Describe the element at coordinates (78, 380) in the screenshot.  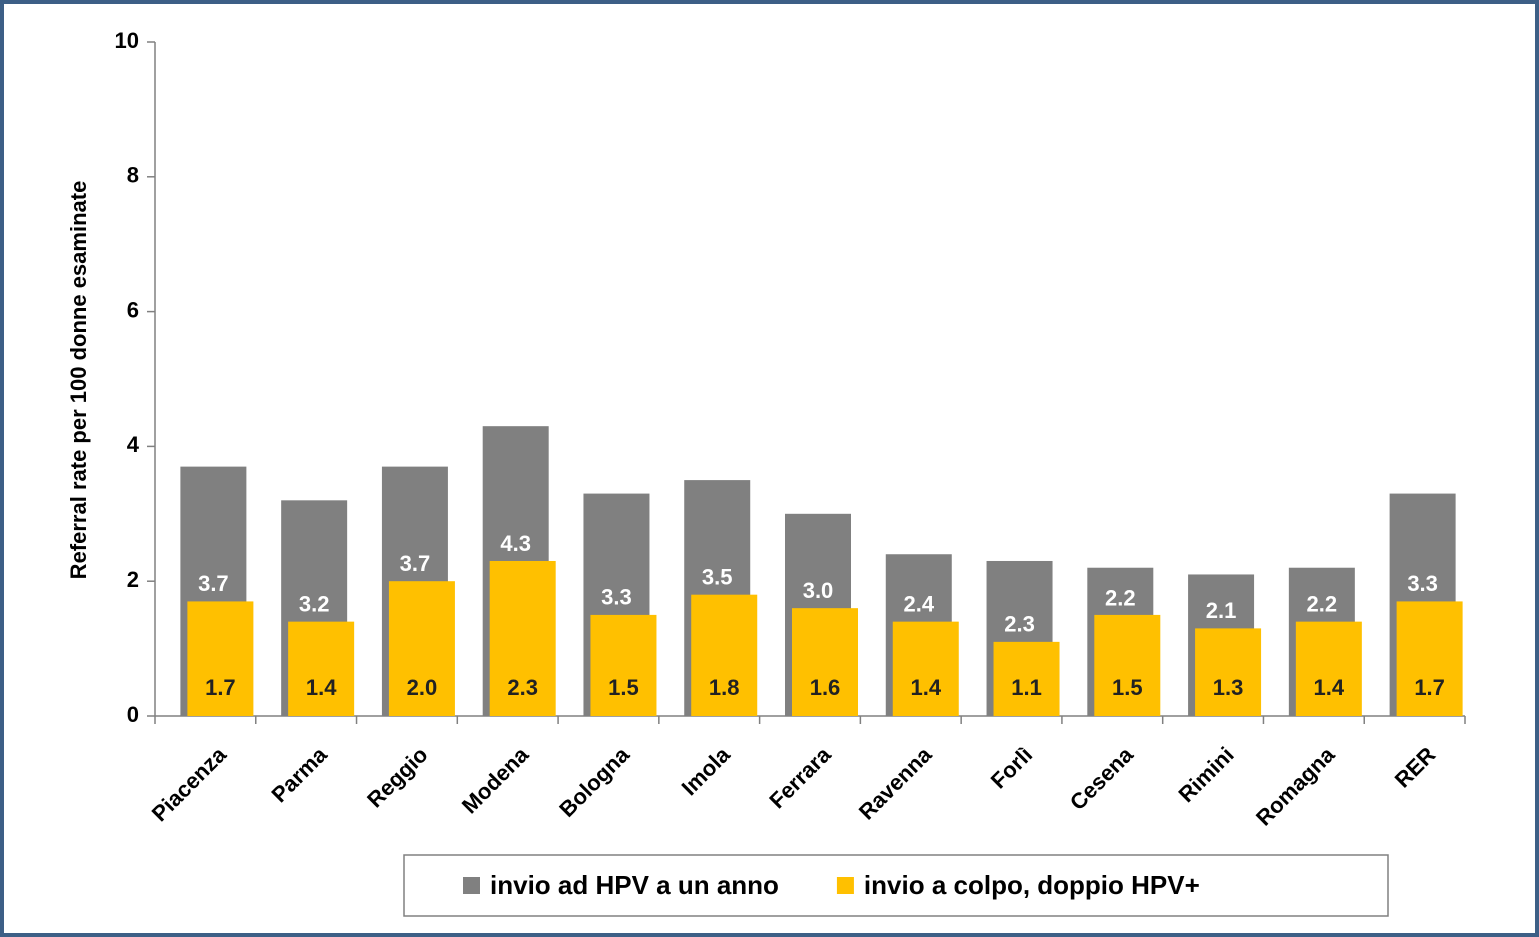
I see `y-axis-title: Referral rate per 100 donne esaminate` at that location.